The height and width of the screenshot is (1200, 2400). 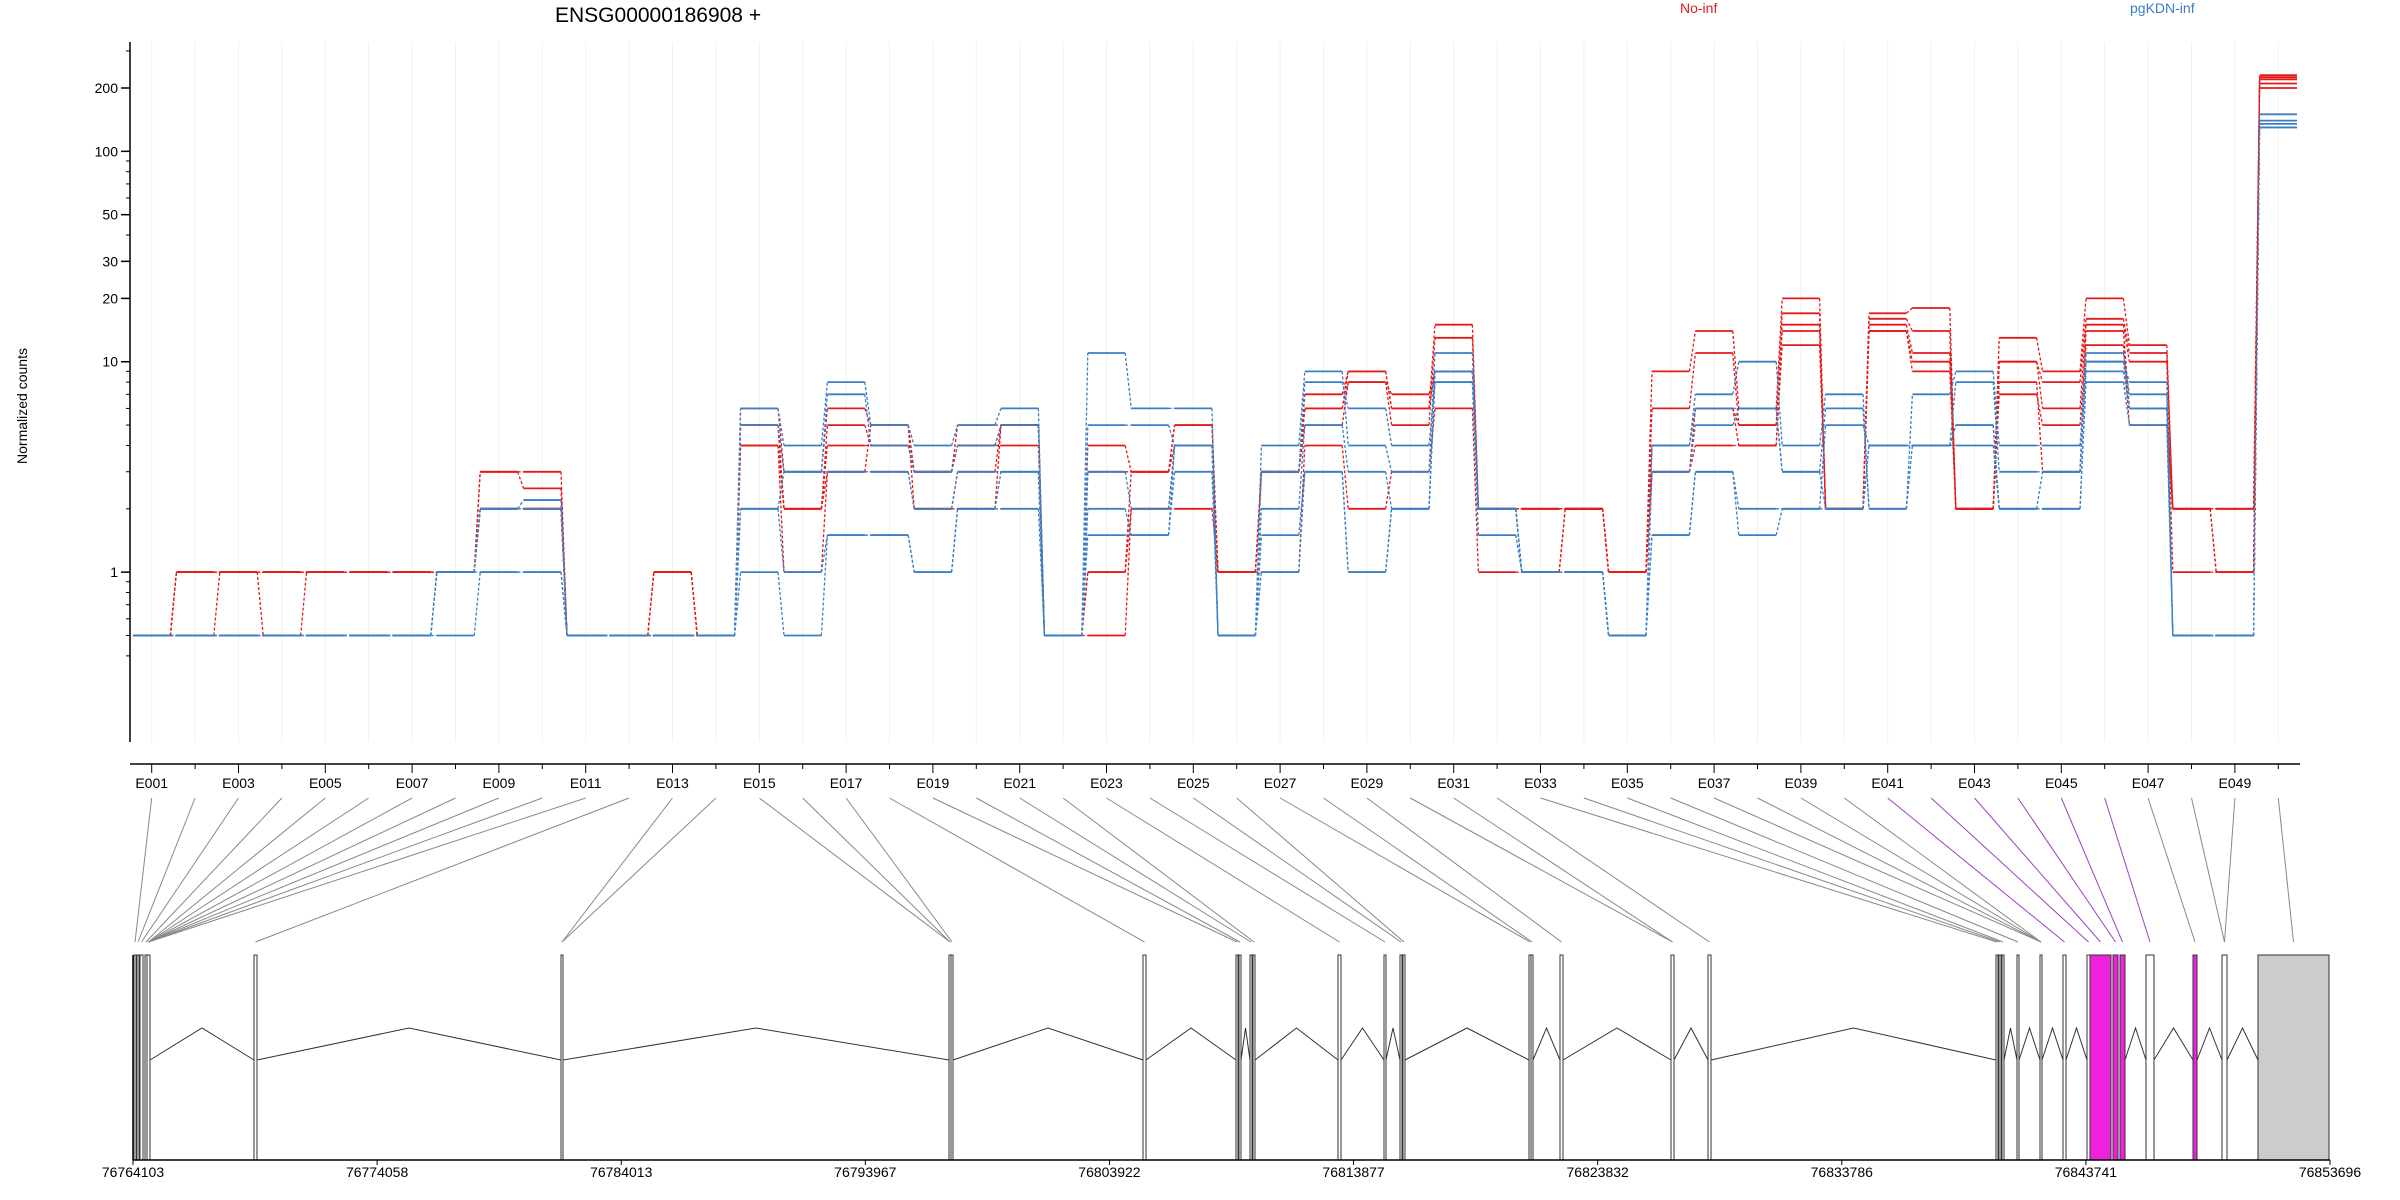 What do you see at coordinates (2061, 783) in the screenshot?
I see `x-tick-label: E045` at bounding box center [2061, 783].